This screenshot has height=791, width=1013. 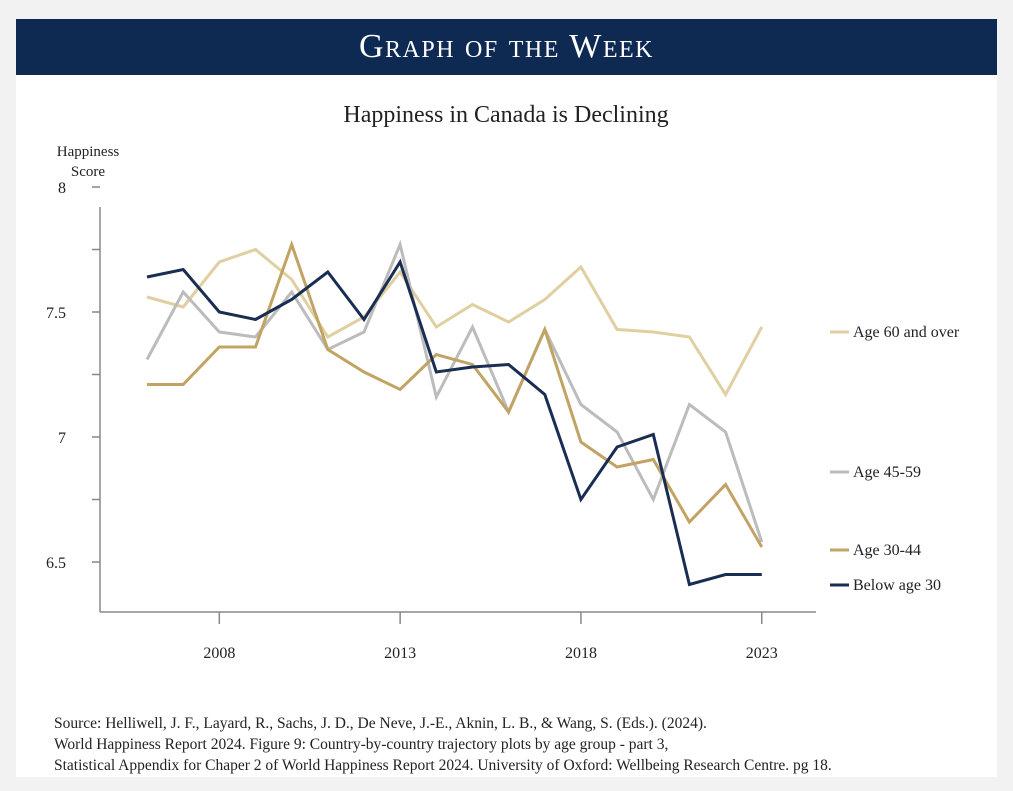 What do you see at coordinates (505, 115) in the screenshot?
I see `chart-title: Happiness in Canada is Declining` at bounding box center [505, 115].